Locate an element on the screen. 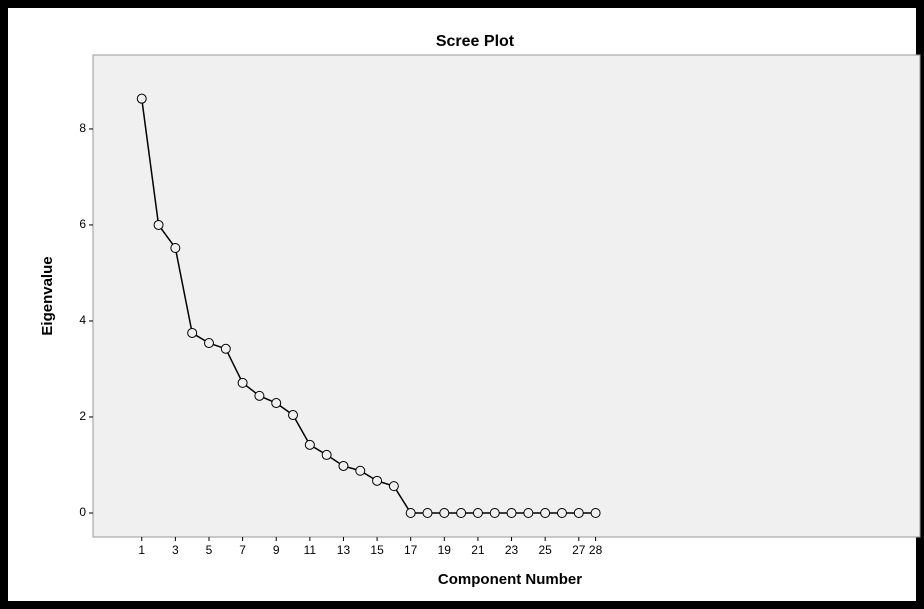 The width and height of the screenshot is (924, 609). y-tick-label: 0 is located at coordinates (82, 512).